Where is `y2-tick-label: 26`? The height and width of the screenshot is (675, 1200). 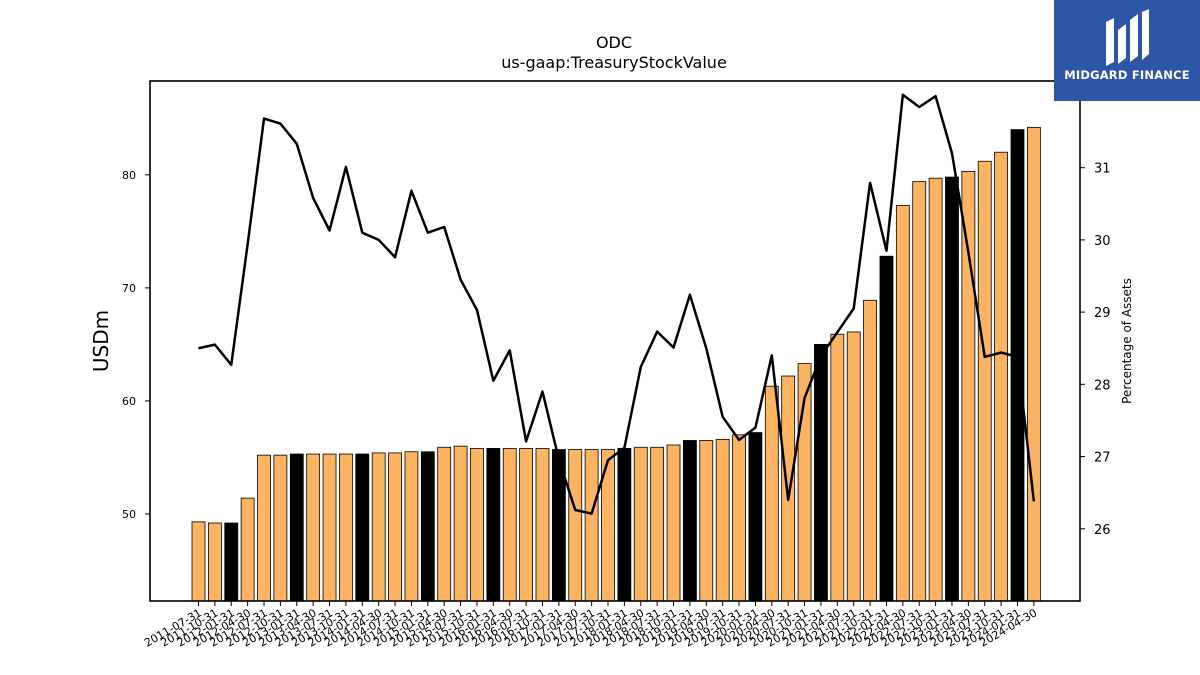
y2-tick-label: 26 is located at coordinates (1102, 530).